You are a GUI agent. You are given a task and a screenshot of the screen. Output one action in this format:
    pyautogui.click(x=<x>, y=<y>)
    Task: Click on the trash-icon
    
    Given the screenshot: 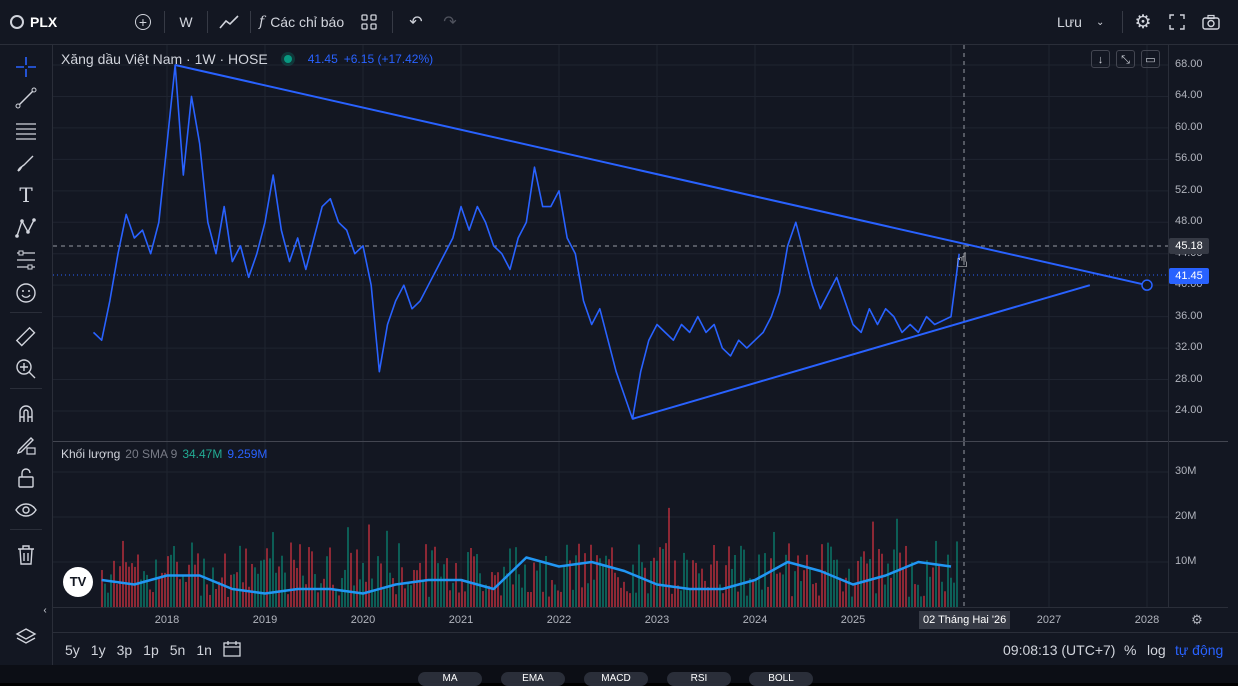 What is the action you would take?
    pyautogui.click(x=26, y=555)
    